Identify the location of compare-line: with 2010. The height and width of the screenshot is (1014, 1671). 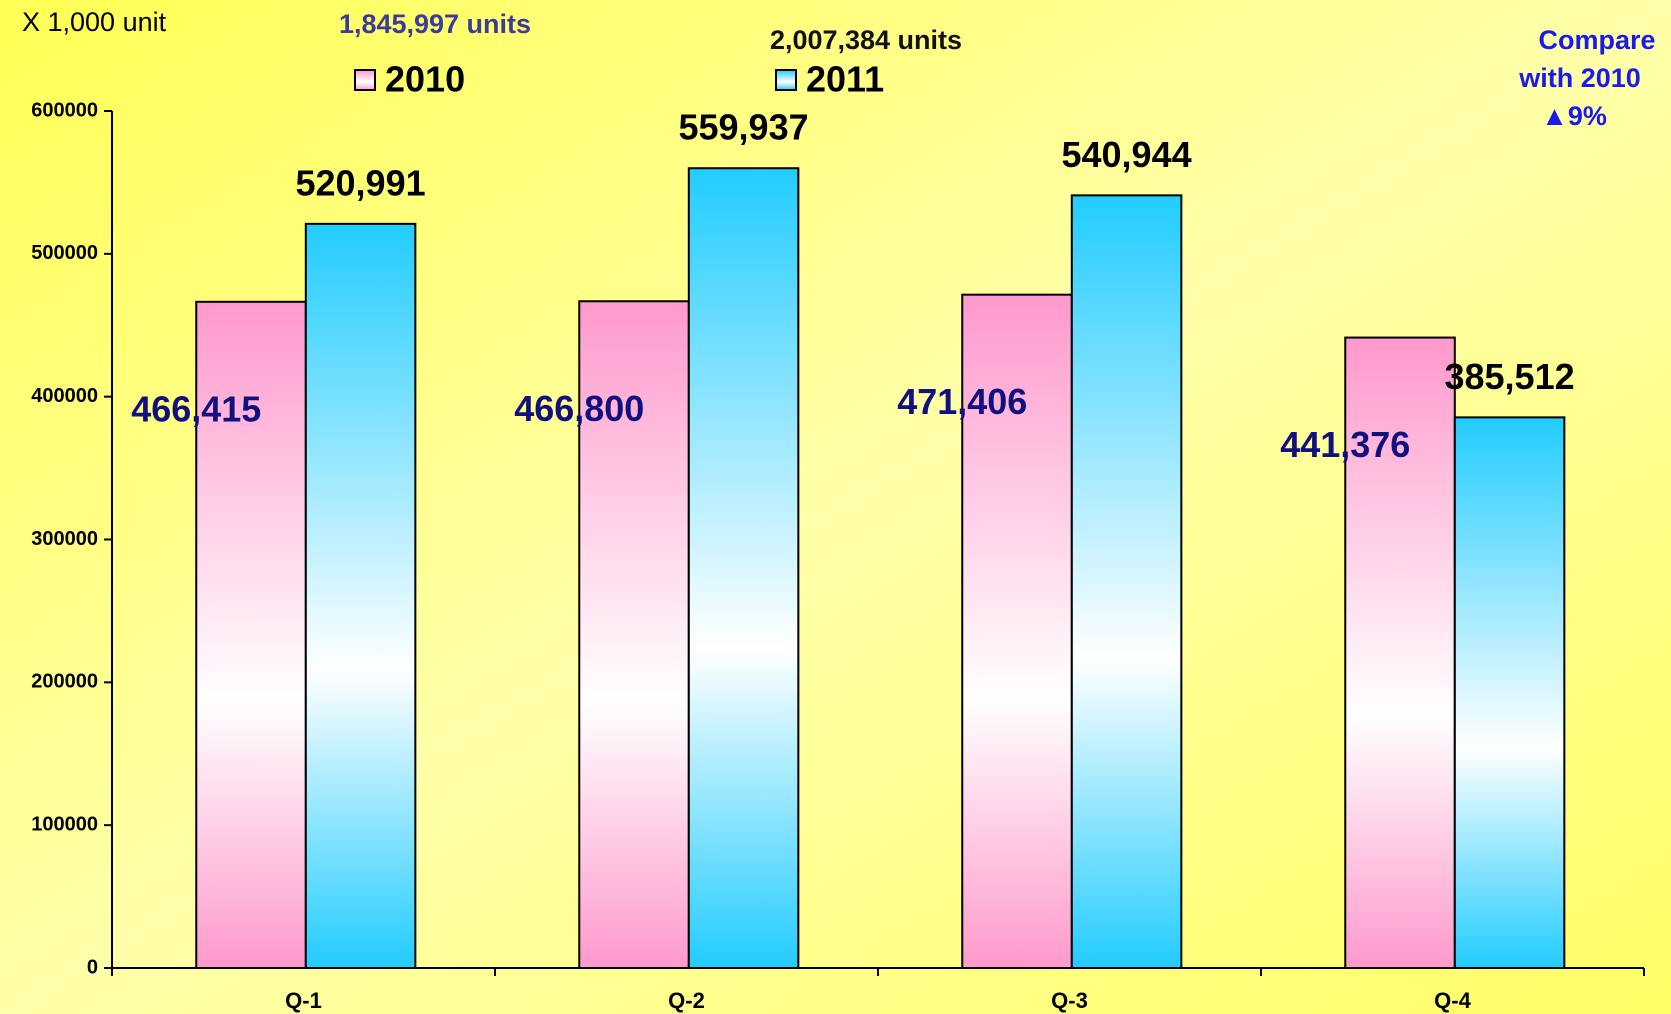
(1579, 78).